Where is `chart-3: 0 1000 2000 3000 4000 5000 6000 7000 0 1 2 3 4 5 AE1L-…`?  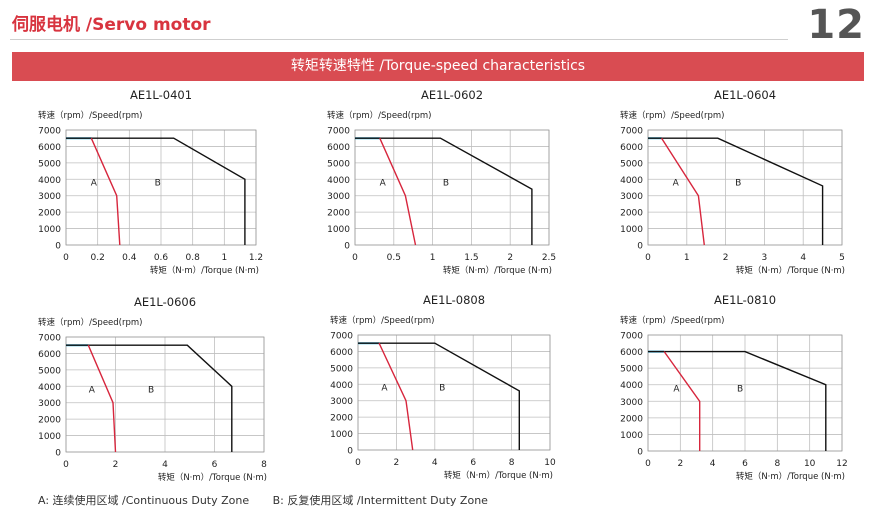 chart-3: 0 1000 2000 3000 4000 5000 6000 7000 0 1 2 3 4 5 AE1L-… is located at coordinates (732, 182).